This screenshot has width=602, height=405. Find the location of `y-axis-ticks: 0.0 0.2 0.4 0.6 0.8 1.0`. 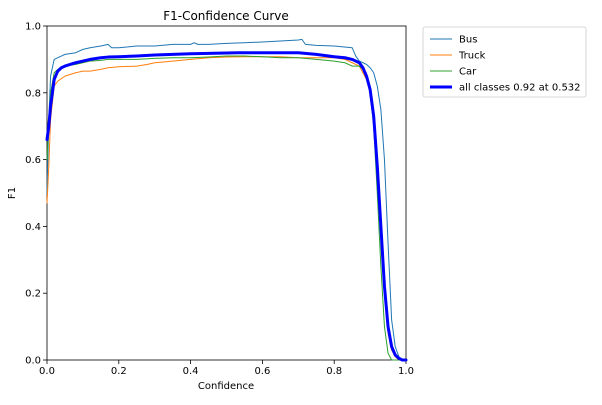

y-axis-ticks: 0.0 0.2 0.4 0.6 0.8 1.0 is located at coordinates (36, 194).